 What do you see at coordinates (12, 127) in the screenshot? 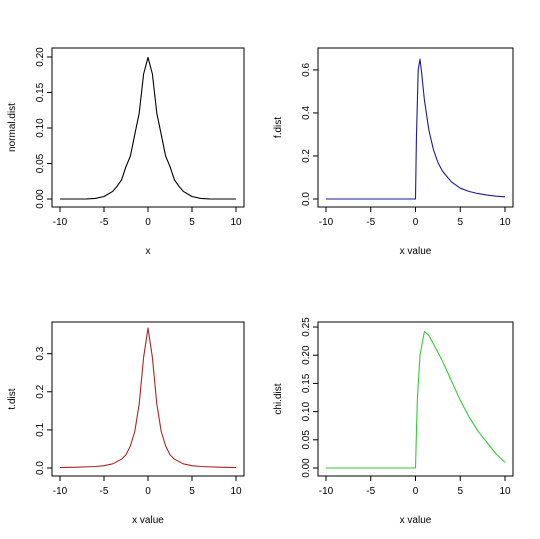
I see `y-axis-label: normal.dist` at bounding box center [12, 127].